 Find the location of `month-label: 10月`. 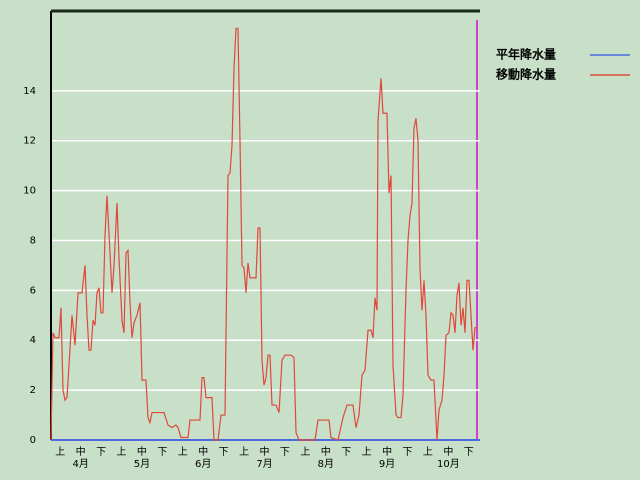

month-label: 10月 is located at coordinates (448, 464).